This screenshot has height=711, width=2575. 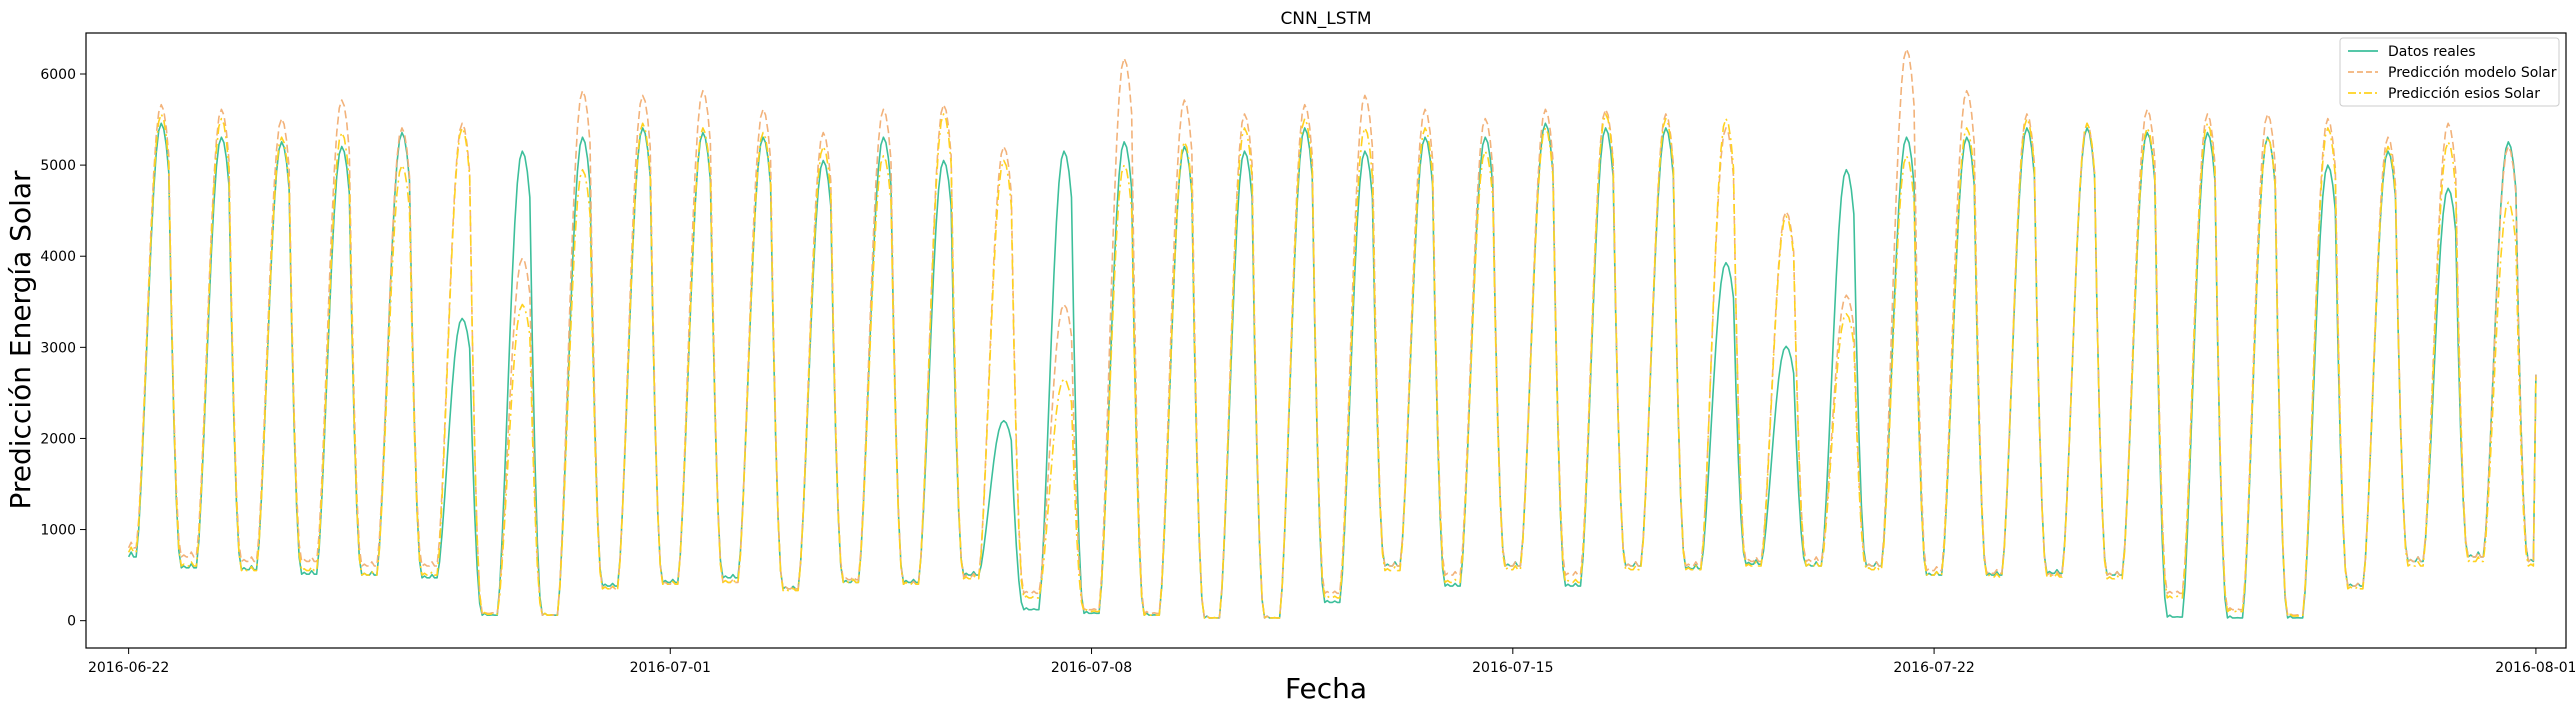 What do you see at coordinates (2464, 94) in the screenshot?
I see `legend-label-3: Predicción esios Solar` at bounding box center [2464, 94].